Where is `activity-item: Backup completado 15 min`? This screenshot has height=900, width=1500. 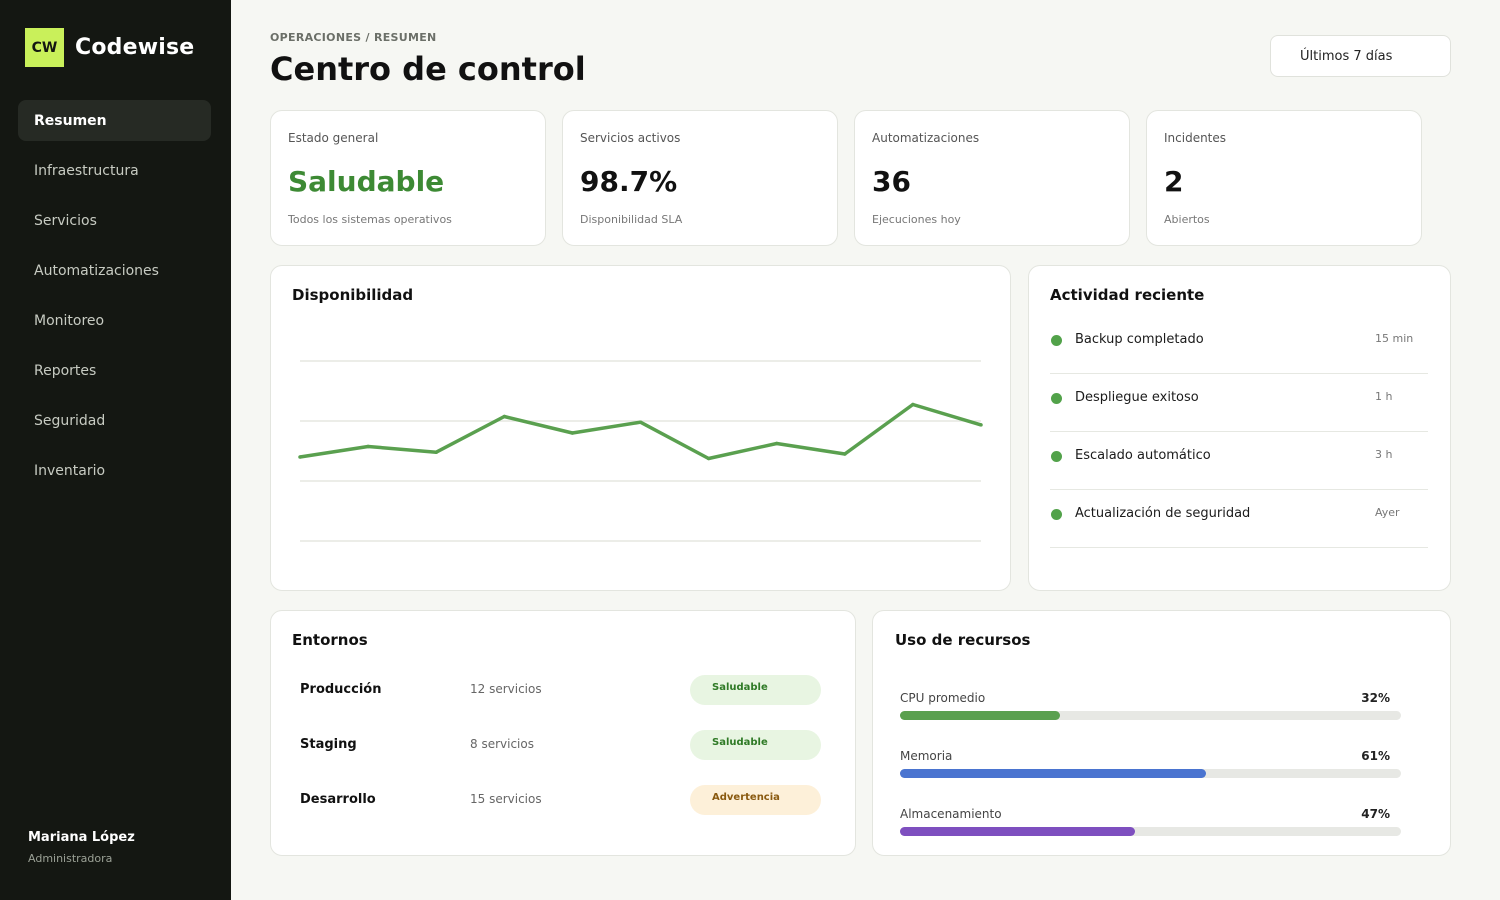
activity-item: Backup completado 15 min is located at coordinates (1239, 345).